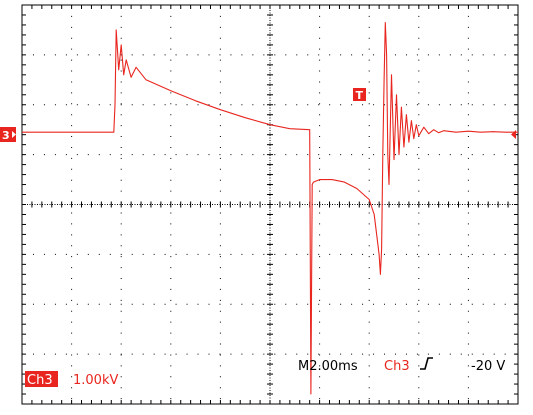  What do you see at coordinates (397, 366) in the screenshot?
I see `trigger-source-readout: Ch3` at bounding box center [397, 366].